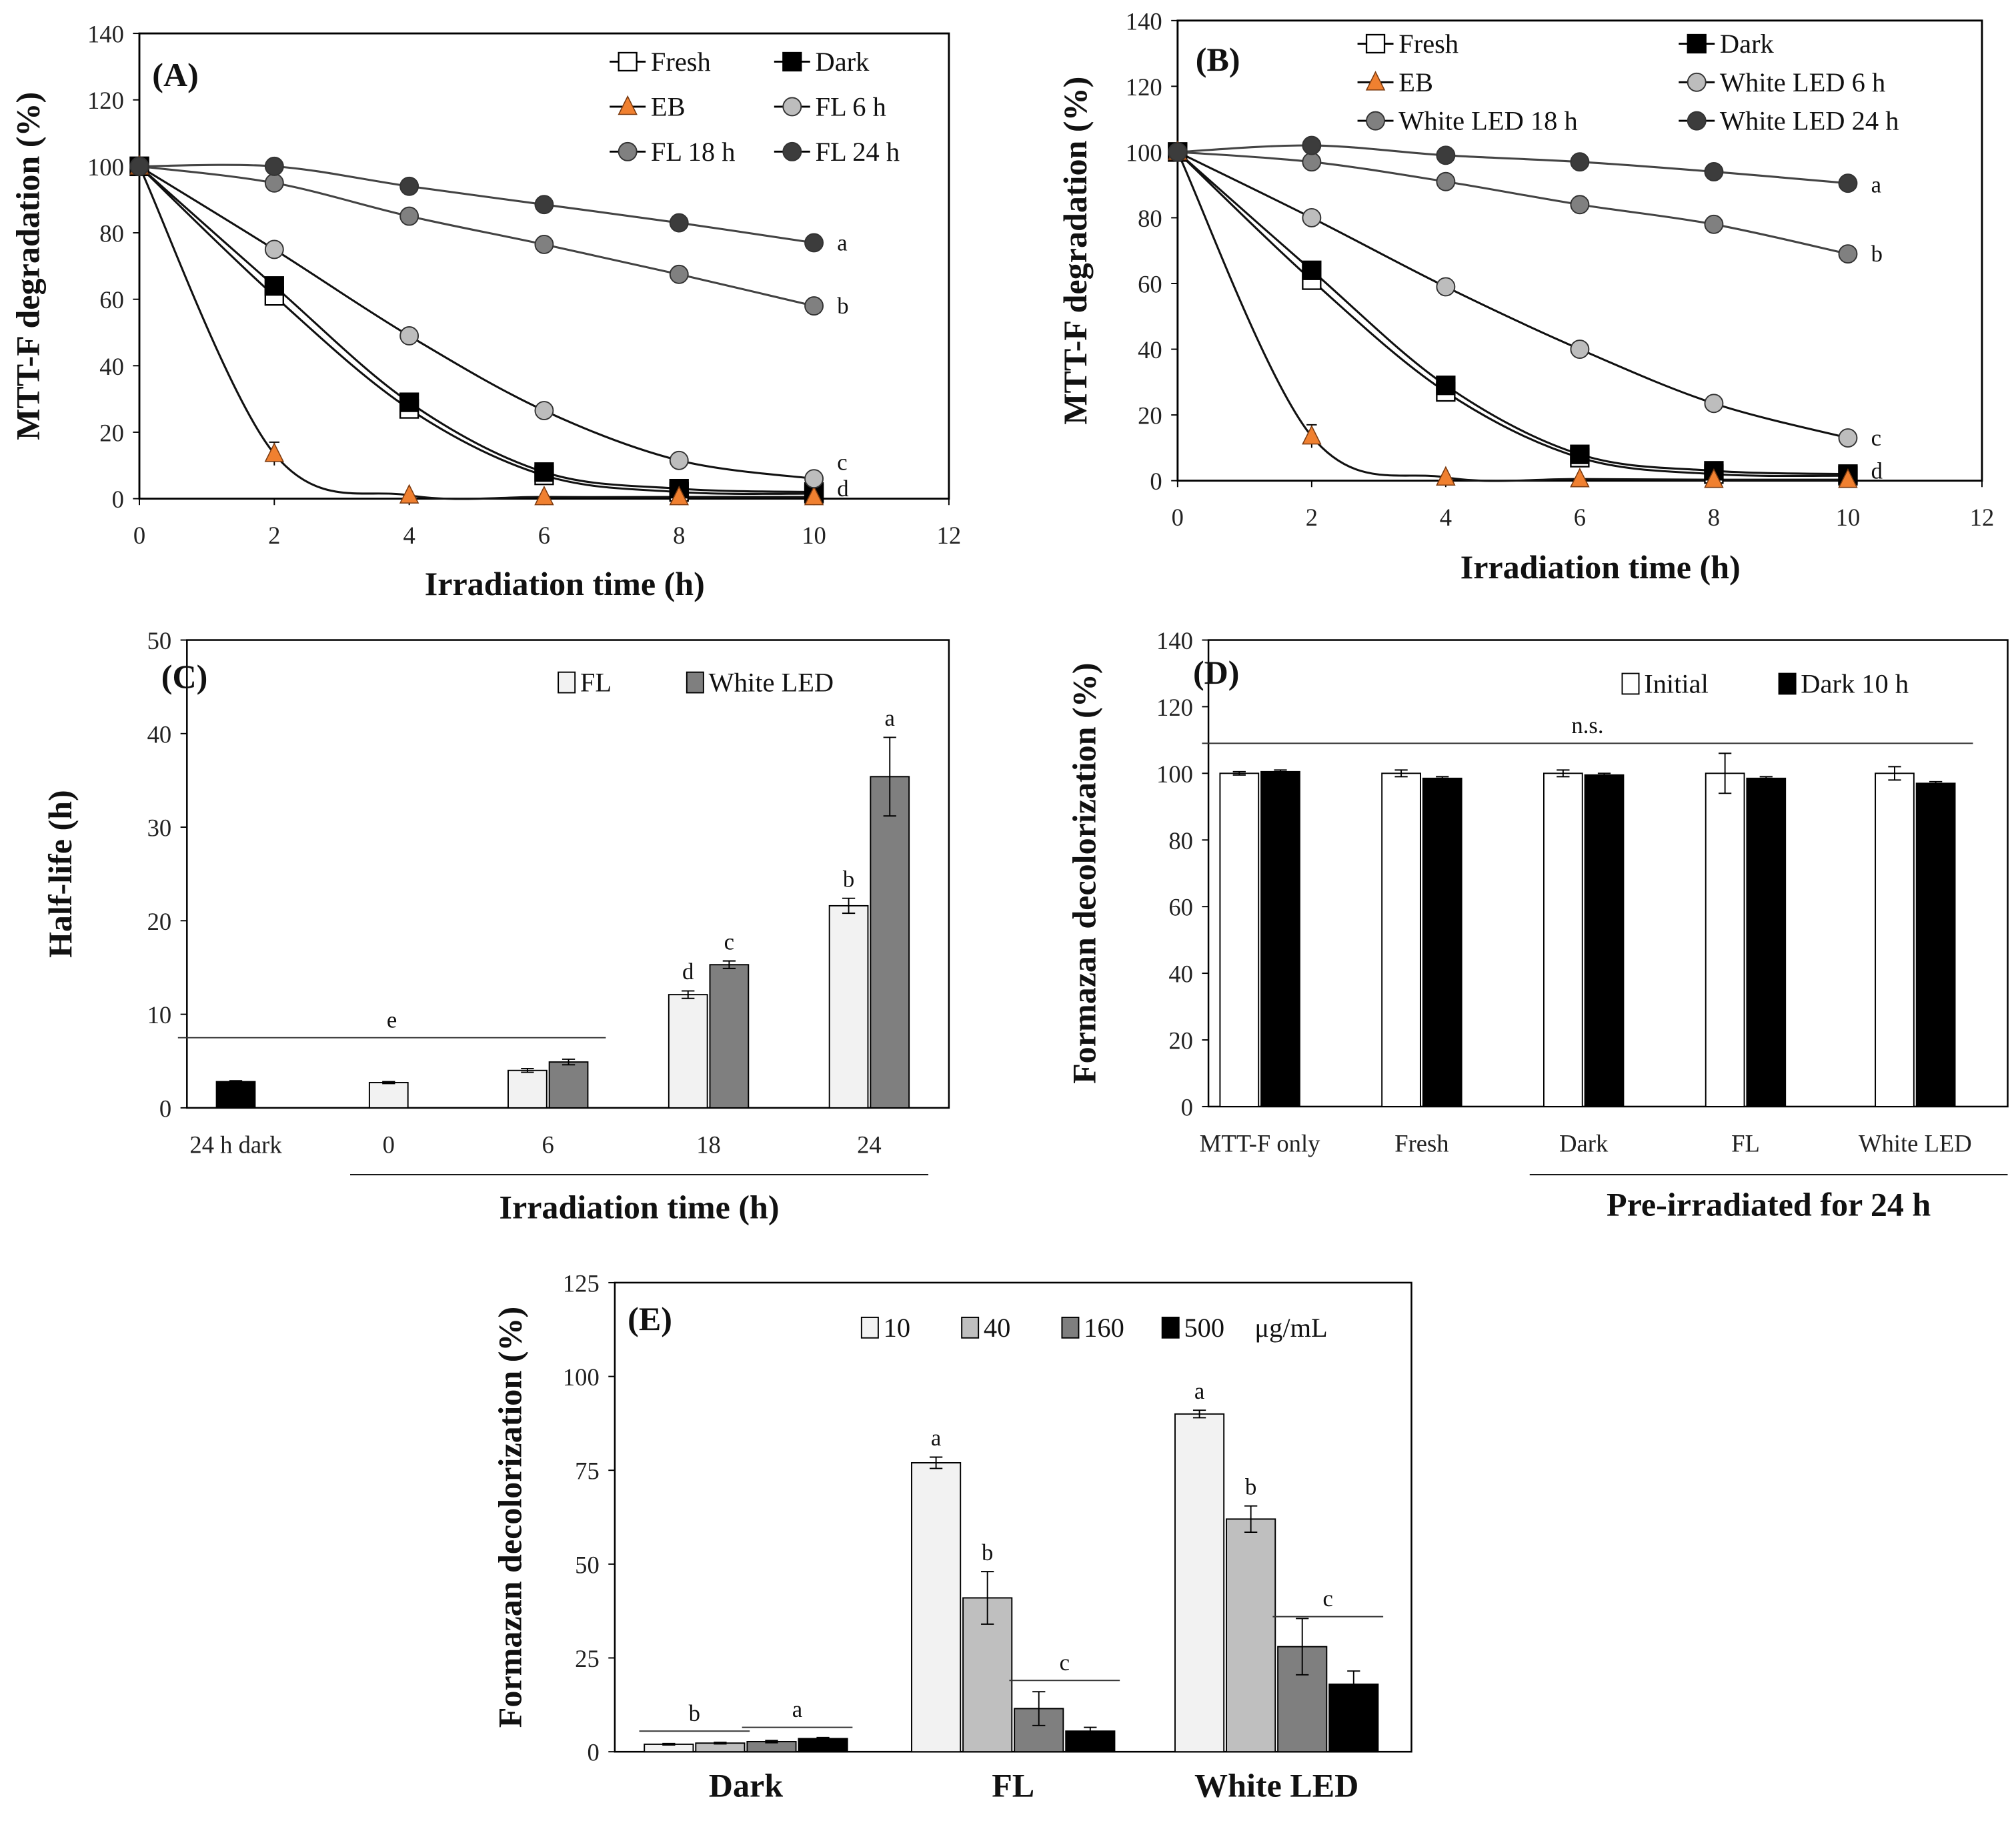 Image resolution: width=2016 pixels, height=1825 pixels. I want to click on y-tick-label: 40, so click(1180, 974).